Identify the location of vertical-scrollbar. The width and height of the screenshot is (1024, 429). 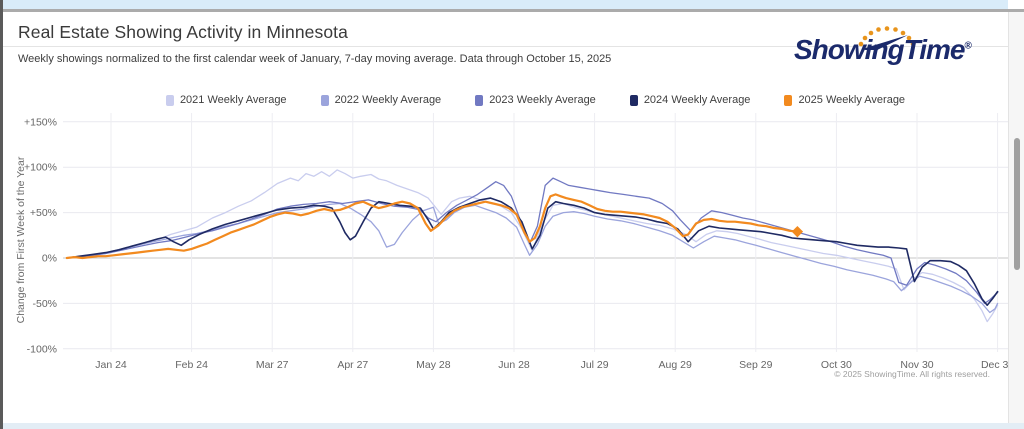
(1016, 217).